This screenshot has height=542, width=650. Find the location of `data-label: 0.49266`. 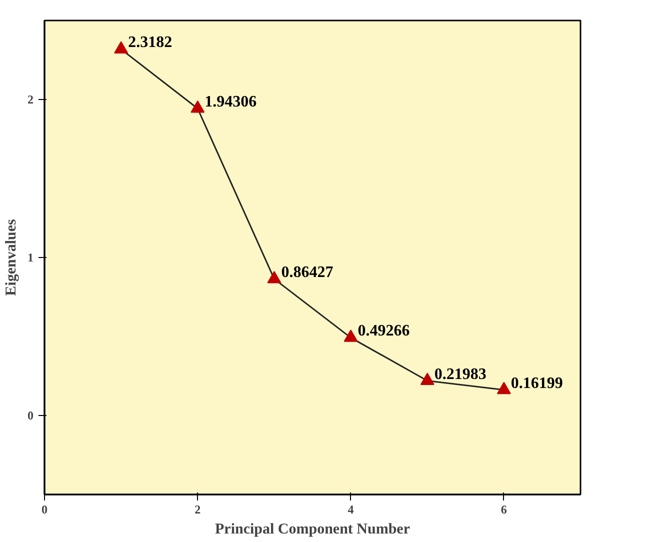

data-label: 0.49266 is located at coordinates (384, 331).